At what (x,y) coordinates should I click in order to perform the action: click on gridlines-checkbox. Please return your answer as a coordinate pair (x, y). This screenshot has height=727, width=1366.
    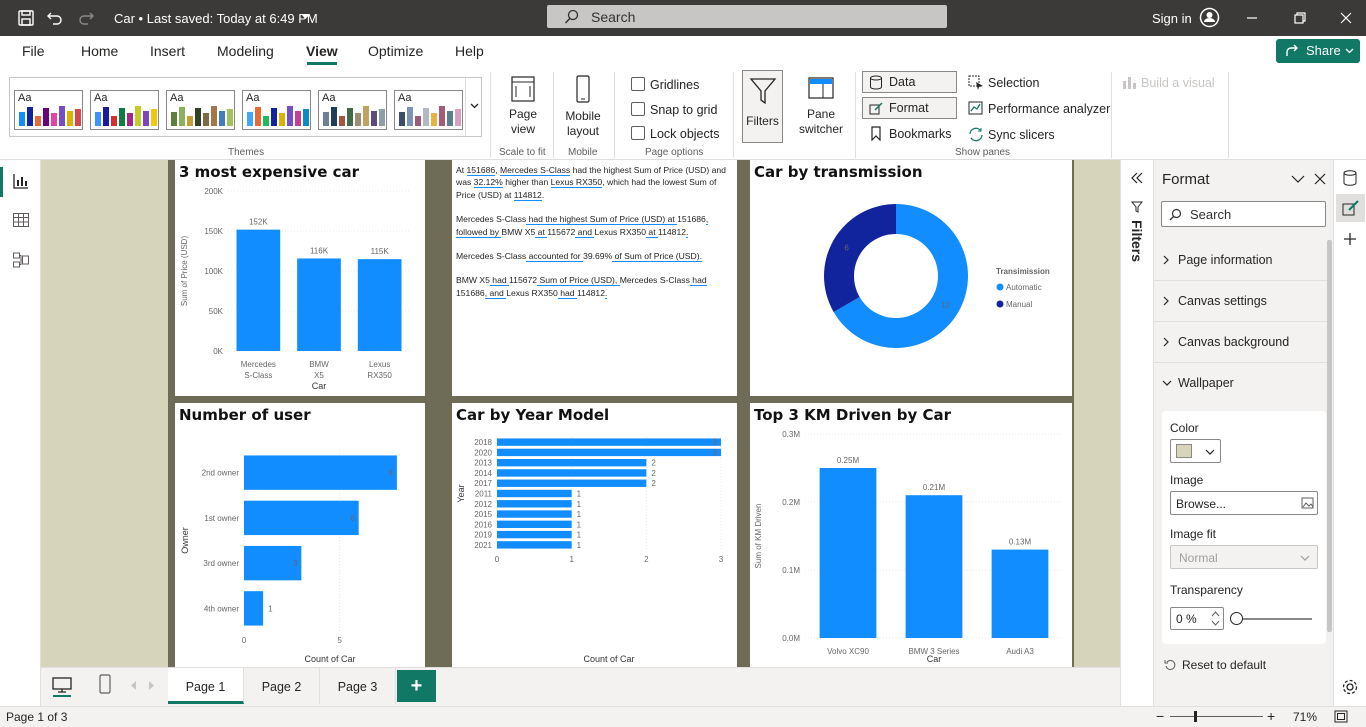
    Looking at the image, I should click on (638, 84).